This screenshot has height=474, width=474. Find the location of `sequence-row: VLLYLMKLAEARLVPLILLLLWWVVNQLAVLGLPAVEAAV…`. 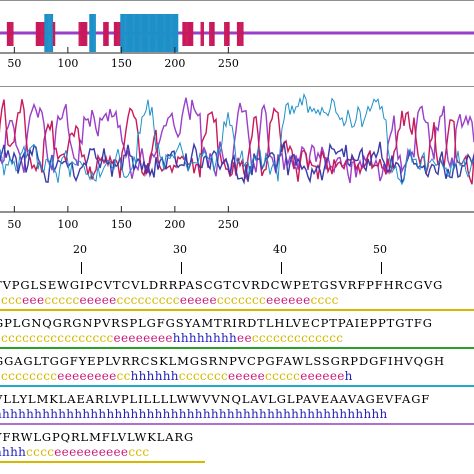

sequence-row: VLLYLMKLAEARLVPLILLLLWWVVNQLAVLGLPAVEAAV… is located at coordinates (215, 399).